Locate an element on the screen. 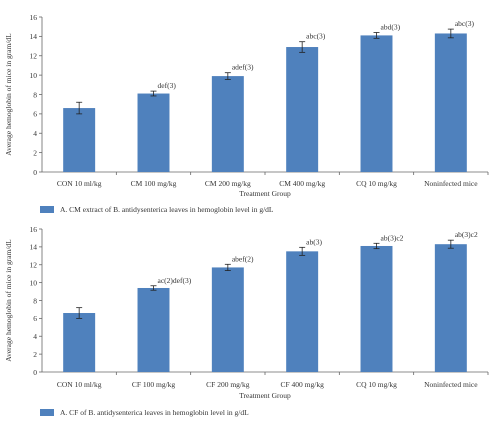 Image resolution: width=500 pixels, height=436 pixels. bar-annotation: abd(3) is located at coordinates (391, 27).